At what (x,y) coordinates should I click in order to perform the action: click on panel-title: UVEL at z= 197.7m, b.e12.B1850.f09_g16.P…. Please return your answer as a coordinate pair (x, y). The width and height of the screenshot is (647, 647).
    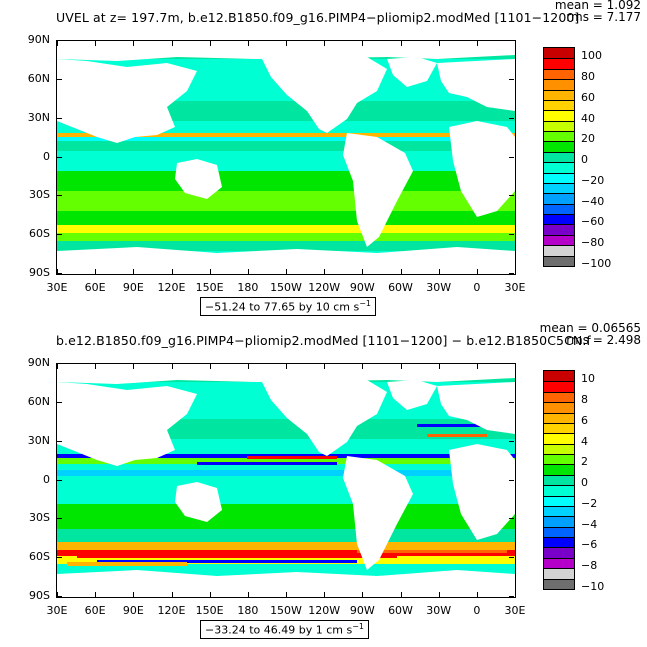
    Looking at the image, I should click on (318, 17).